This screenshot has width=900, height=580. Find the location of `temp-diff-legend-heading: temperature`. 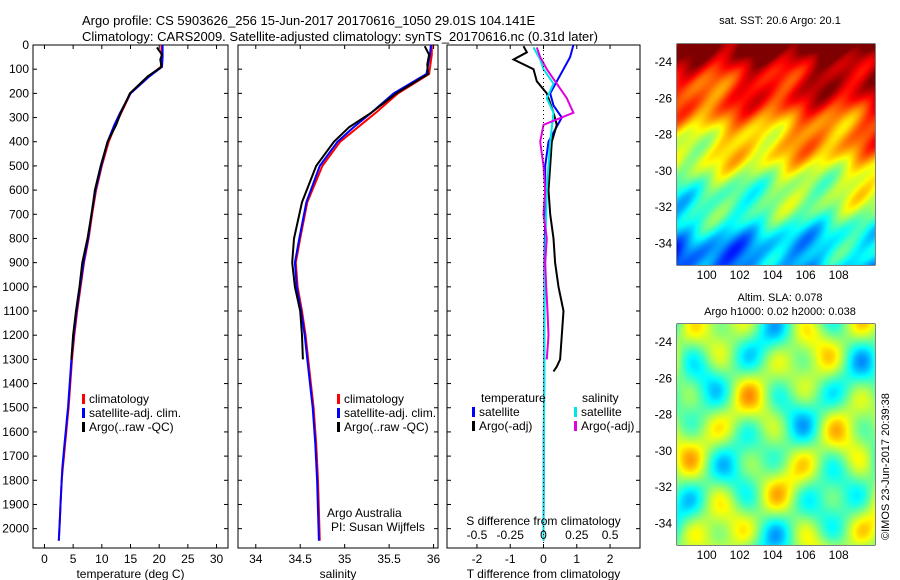

temp-diff-legend-heading: temperature is located at coordinates (513, 398).